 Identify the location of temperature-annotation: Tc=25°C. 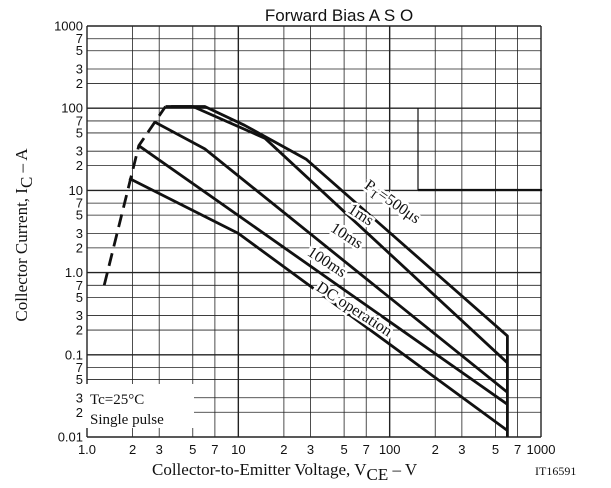
(117, 400).